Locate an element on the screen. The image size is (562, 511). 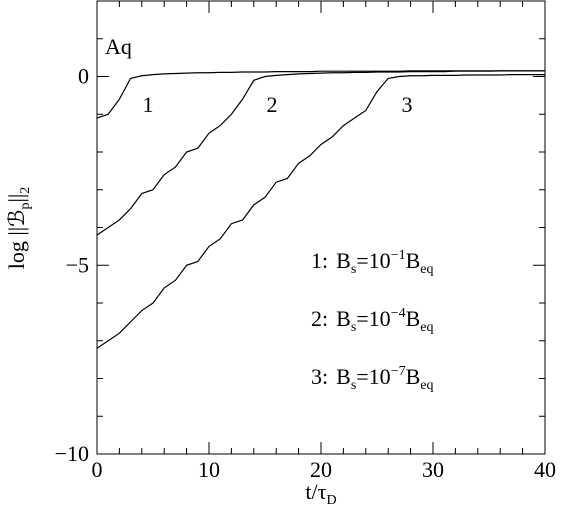
x-axis-label: t/τD is located at coordinates (320, 493).